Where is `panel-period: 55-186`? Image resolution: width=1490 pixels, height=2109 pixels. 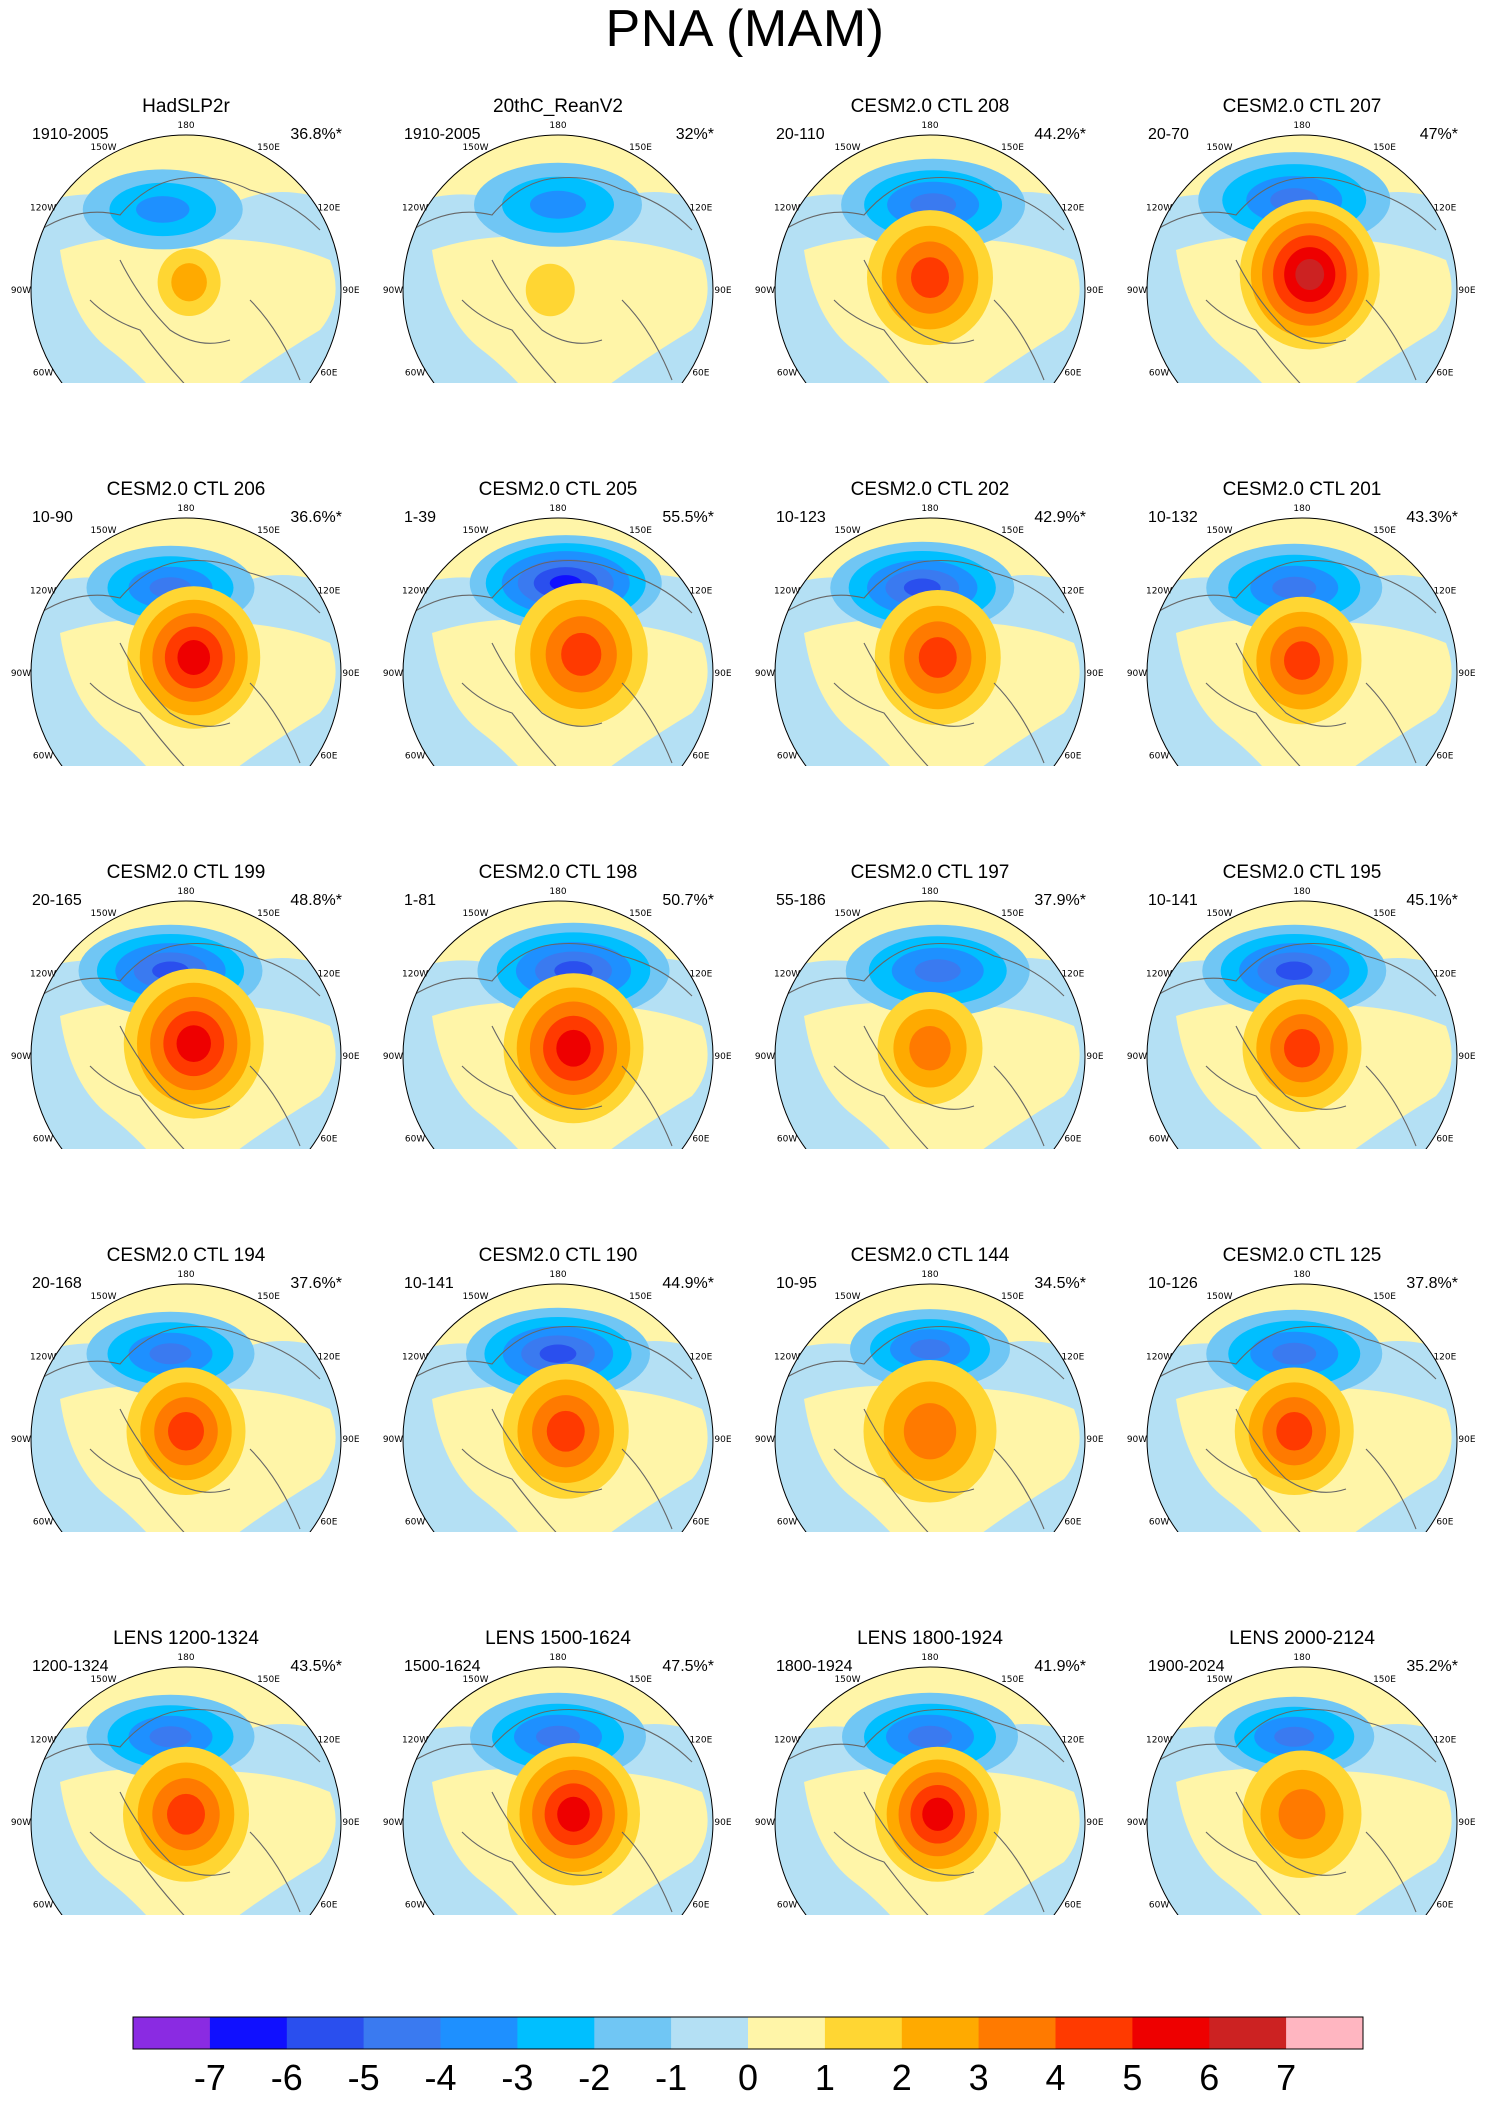 panel-period: 55-186 is located at coordinates (801, 900).